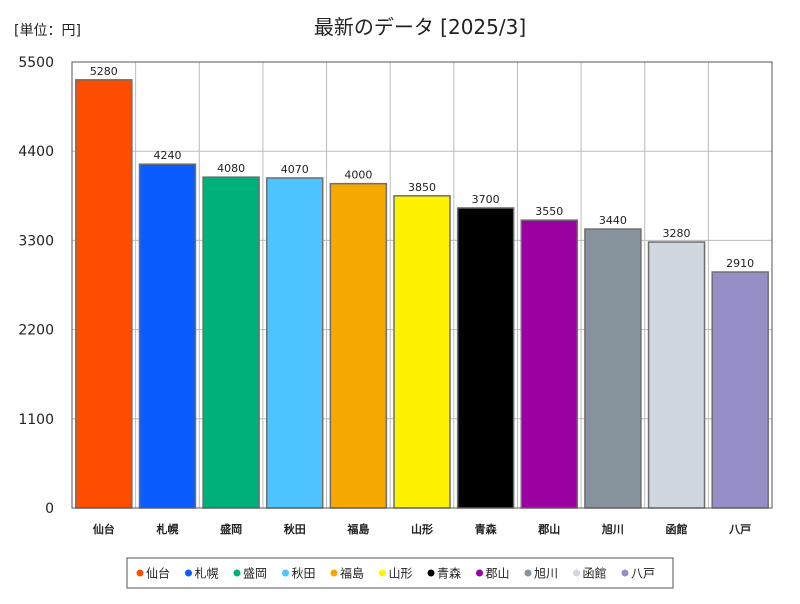 The width and height of the screenshot is (800, 604). I want to click on data-label: 3700, so click(486, 199).